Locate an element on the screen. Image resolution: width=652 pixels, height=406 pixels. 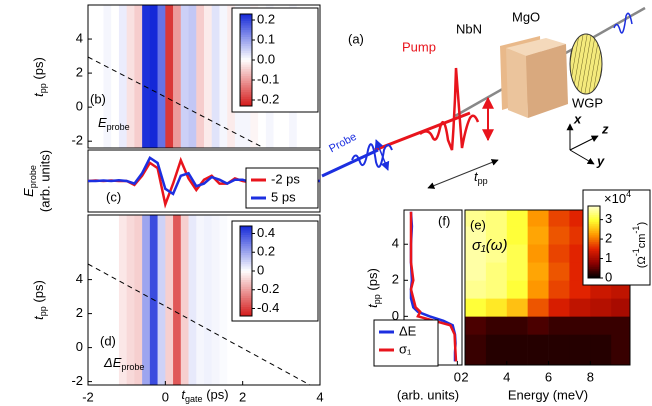
x-tick-label: 4 is located at coordinates (506, 376).